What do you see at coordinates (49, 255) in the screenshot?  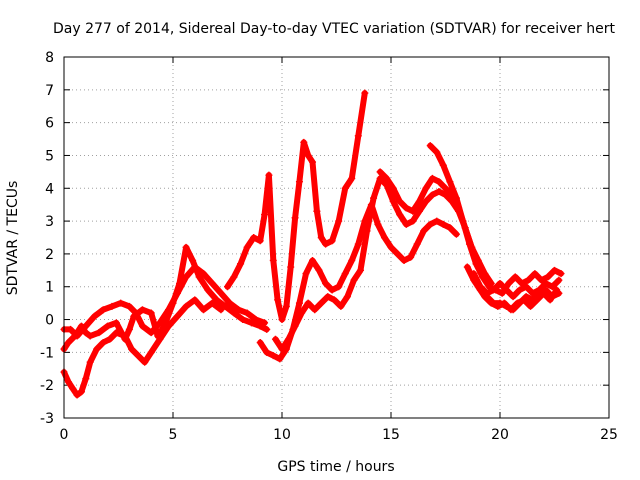 I see `y-tick-label: 2` at bounding box center [49, 255].